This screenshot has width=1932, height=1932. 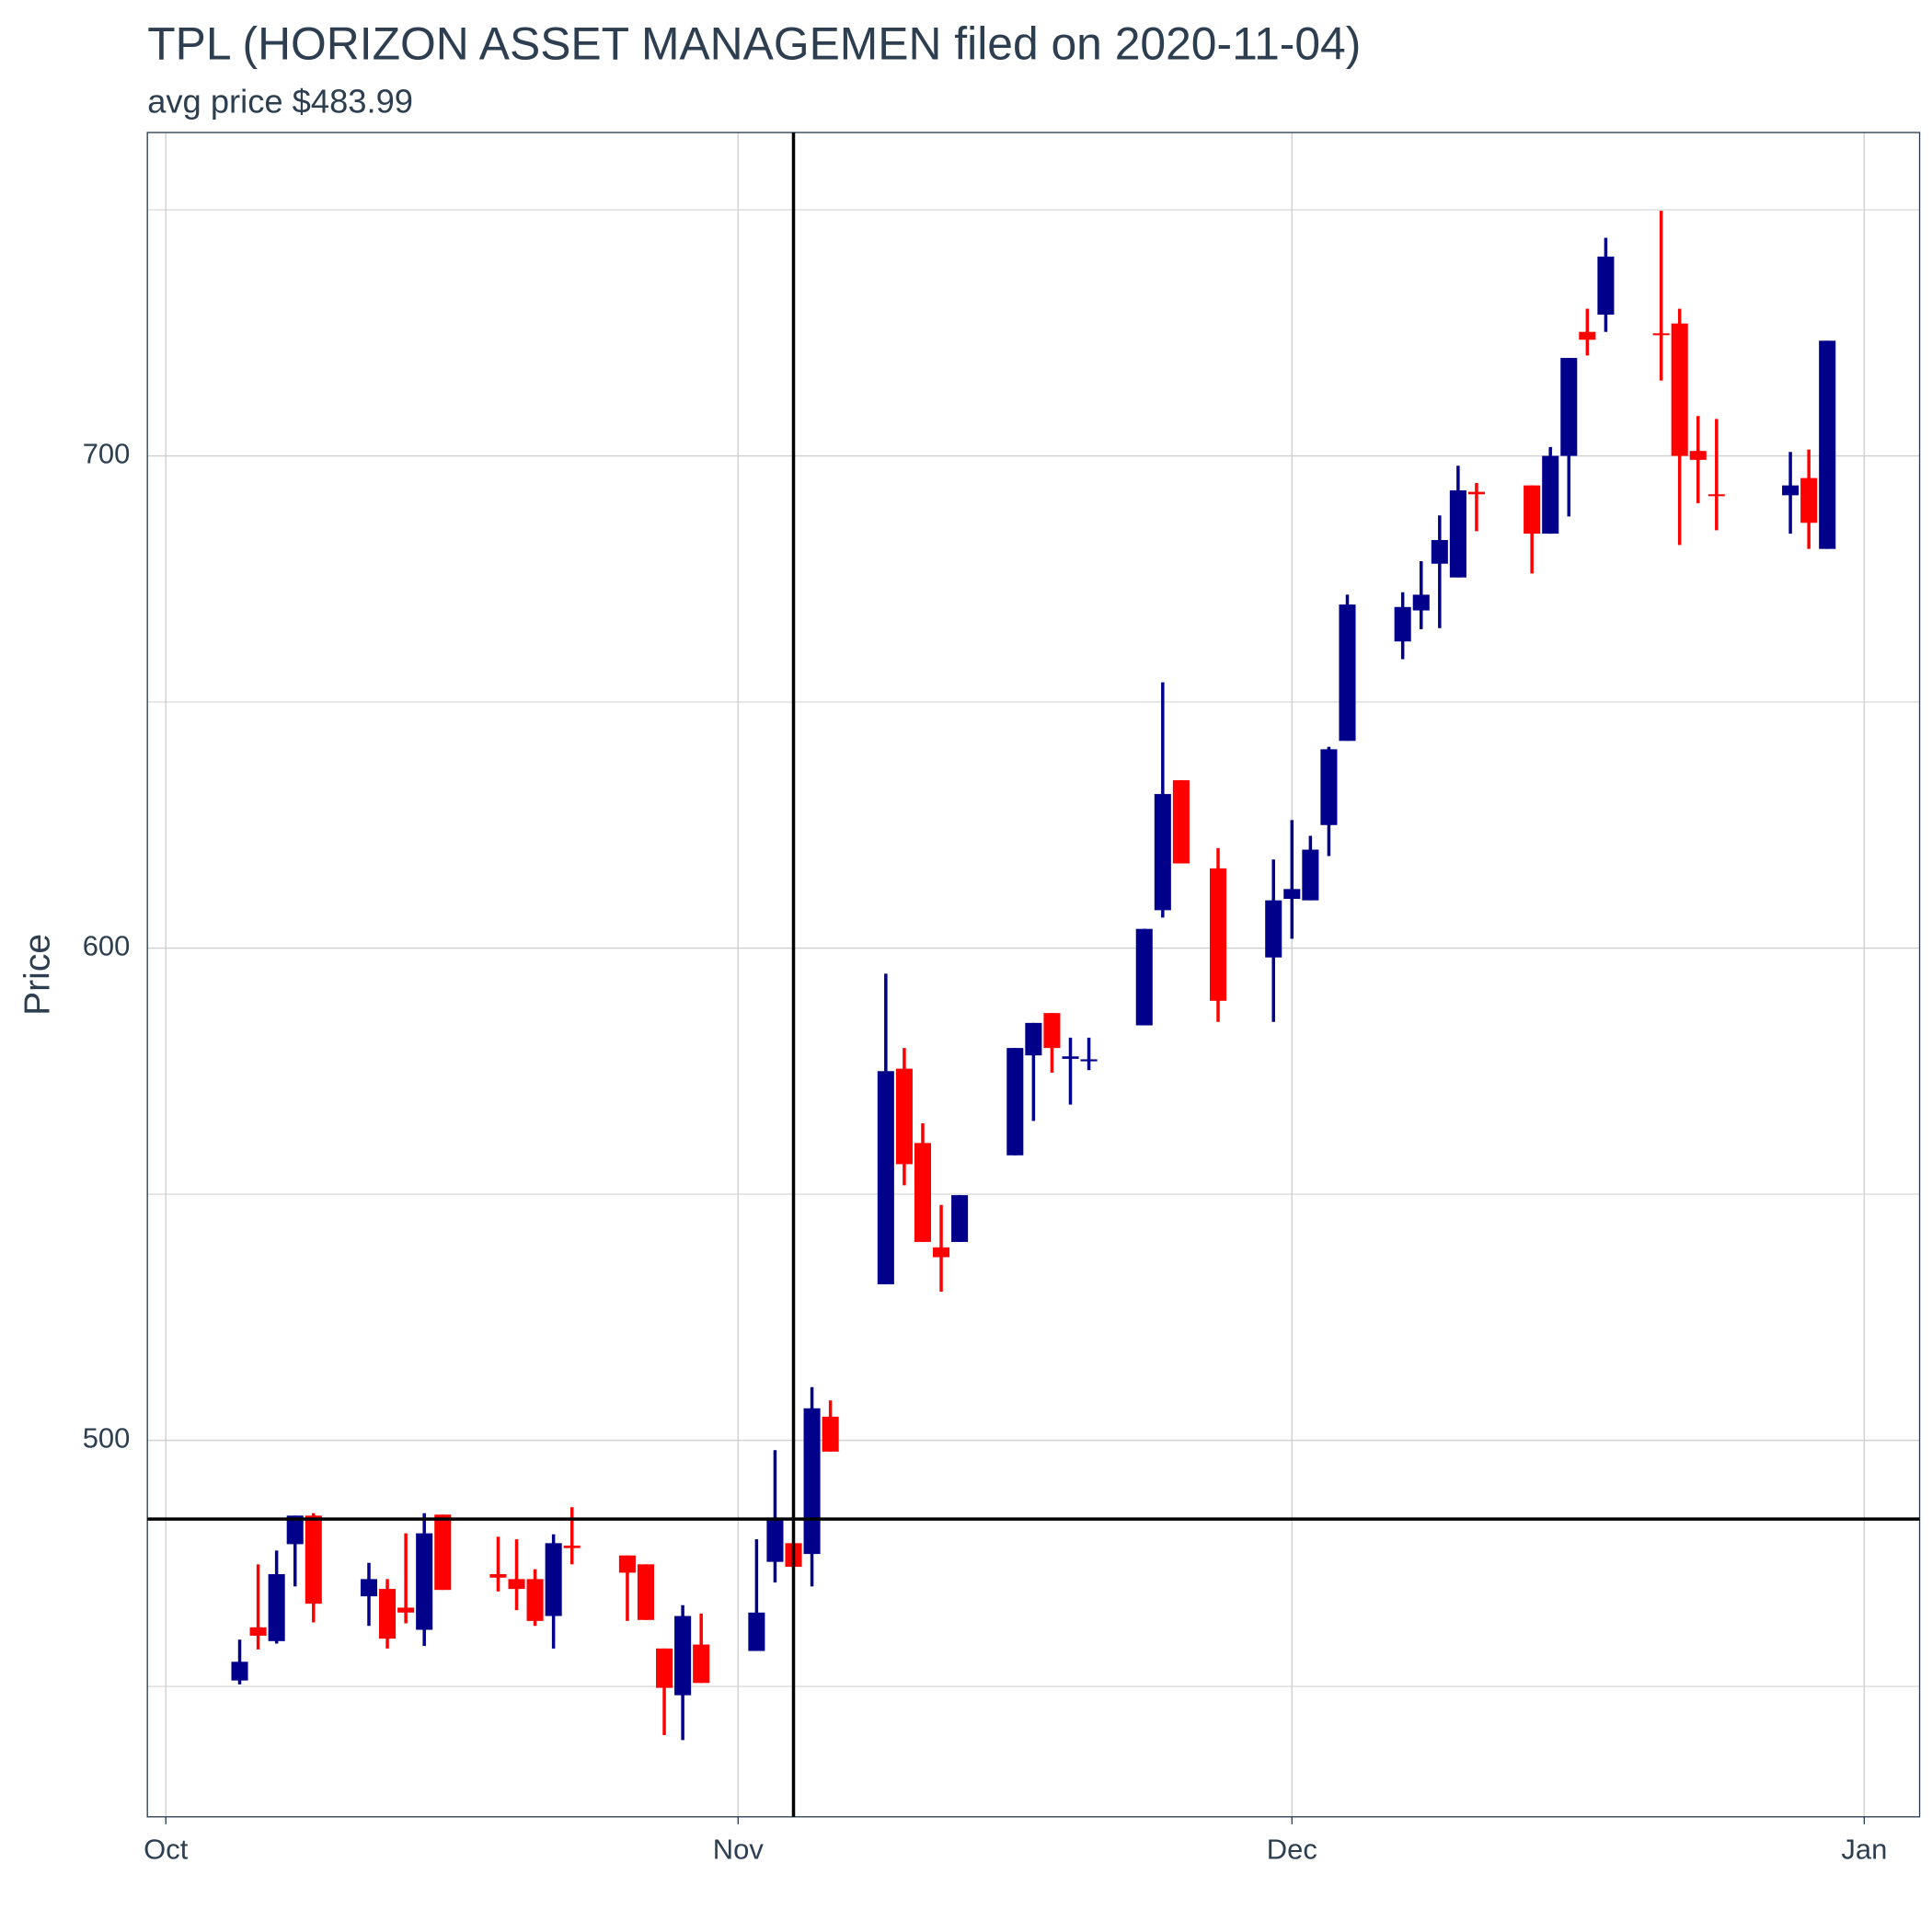 What do you see at coordinates (166, 1850) in the screenshot?
I see `x-tick-label: Oct` at bounding box center [166, 1850].